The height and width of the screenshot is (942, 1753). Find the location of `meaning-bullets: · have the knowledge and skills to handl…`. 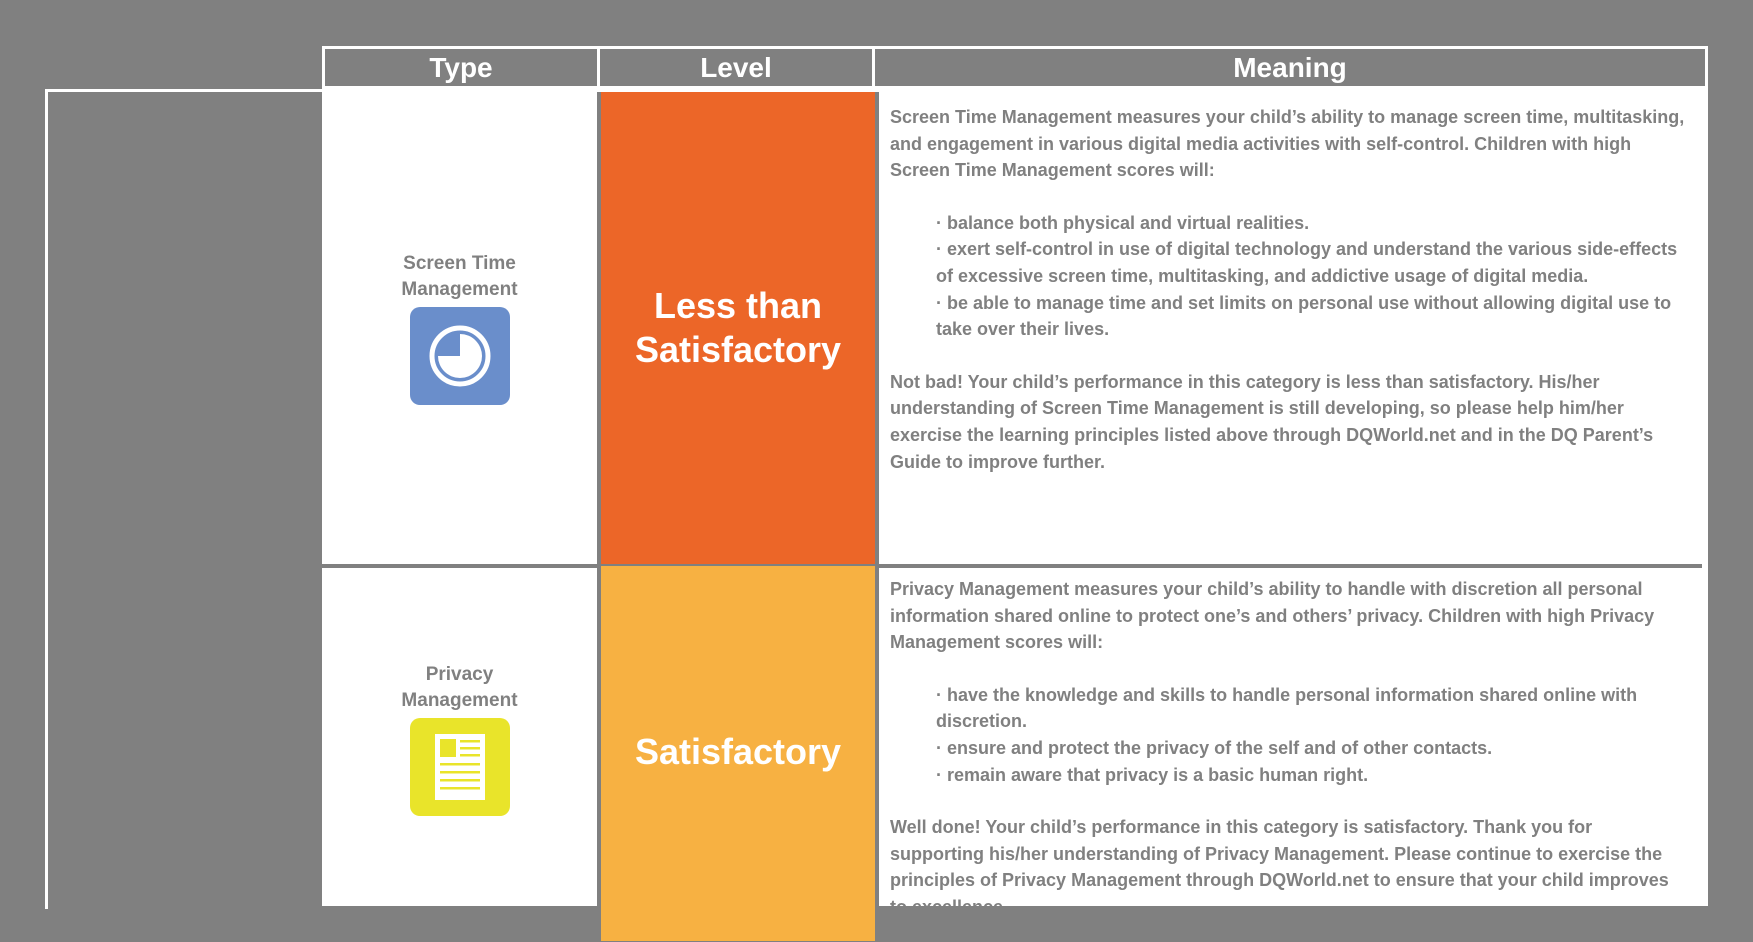

meaning-bullets: · have the knowledge and skills to handl… is located at coordinates (1313, 735).